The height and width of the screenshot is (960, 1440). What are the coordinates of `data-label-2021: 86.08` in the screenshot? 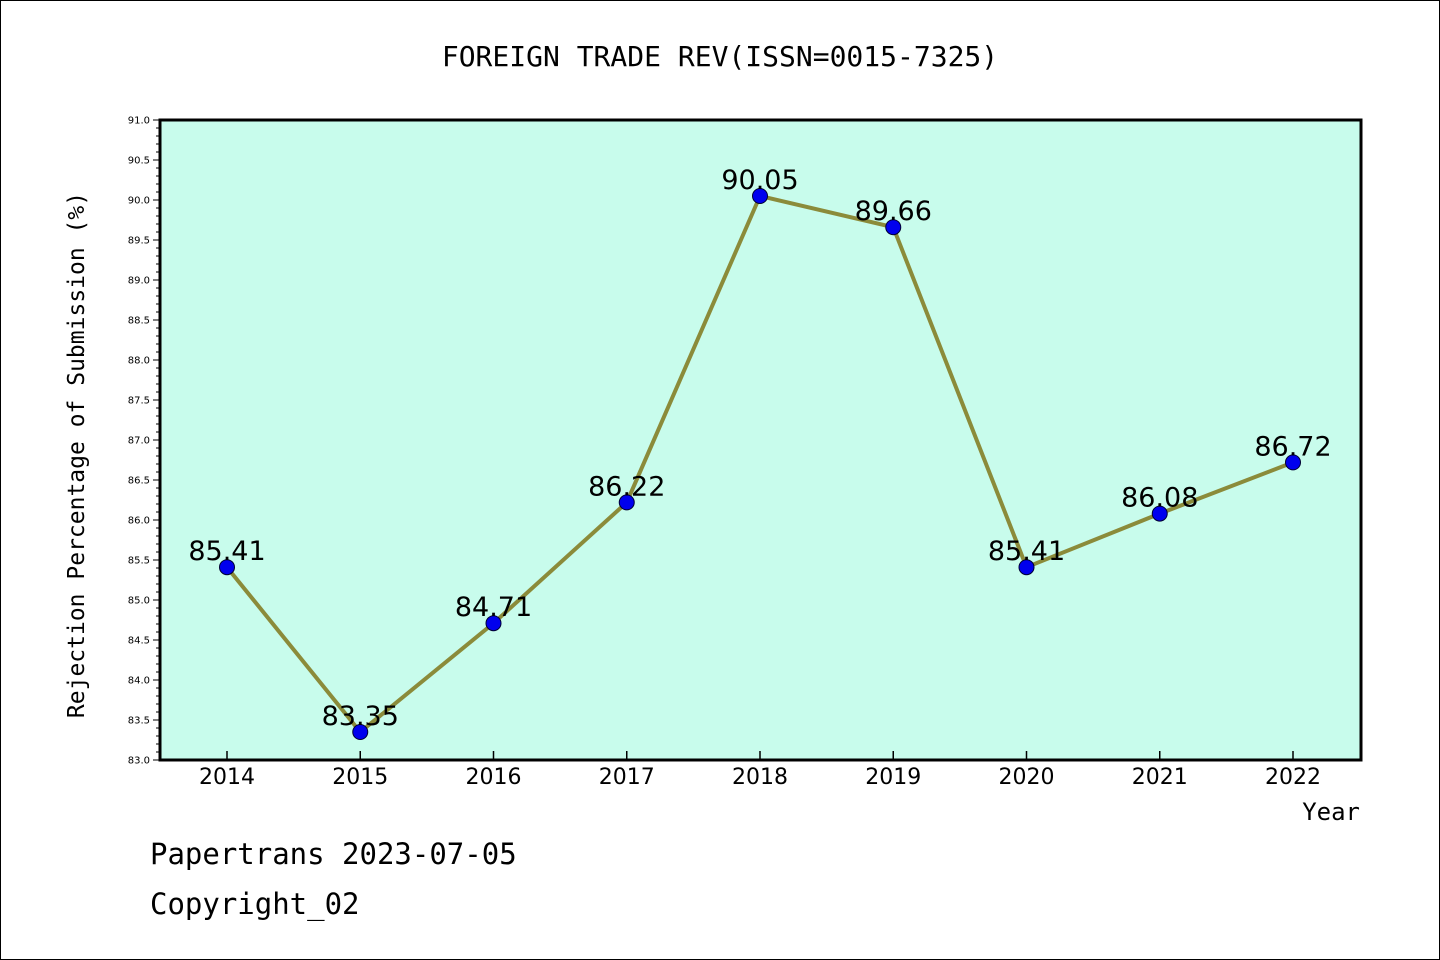 It's located at (1159, 498).